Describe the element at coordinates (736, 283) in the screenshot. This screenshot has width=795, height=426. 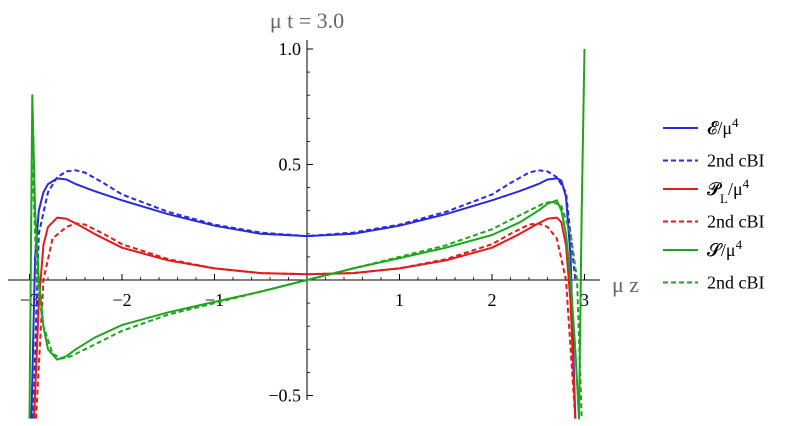
I see `legend-label-5: 2nd cBI` at that location.